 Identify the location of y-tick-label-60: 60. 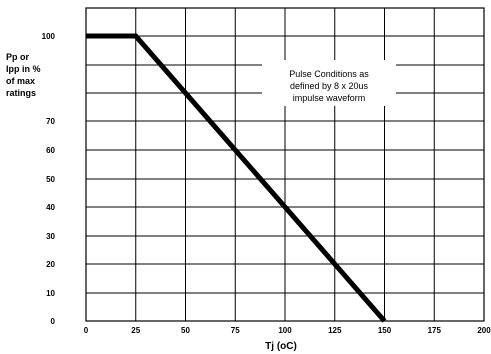
(50, 150).